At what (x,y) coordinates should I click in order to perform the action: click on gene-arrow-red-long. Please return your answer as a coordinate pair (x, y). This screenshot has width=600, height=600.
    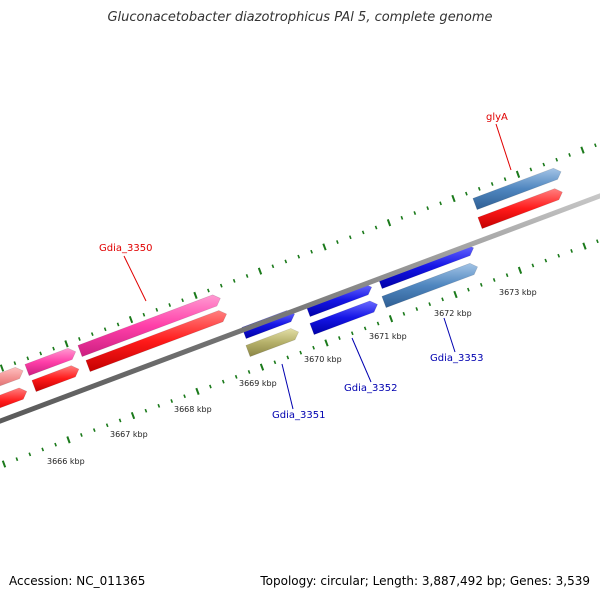
    Looking at the image, I should click on (156, 341).